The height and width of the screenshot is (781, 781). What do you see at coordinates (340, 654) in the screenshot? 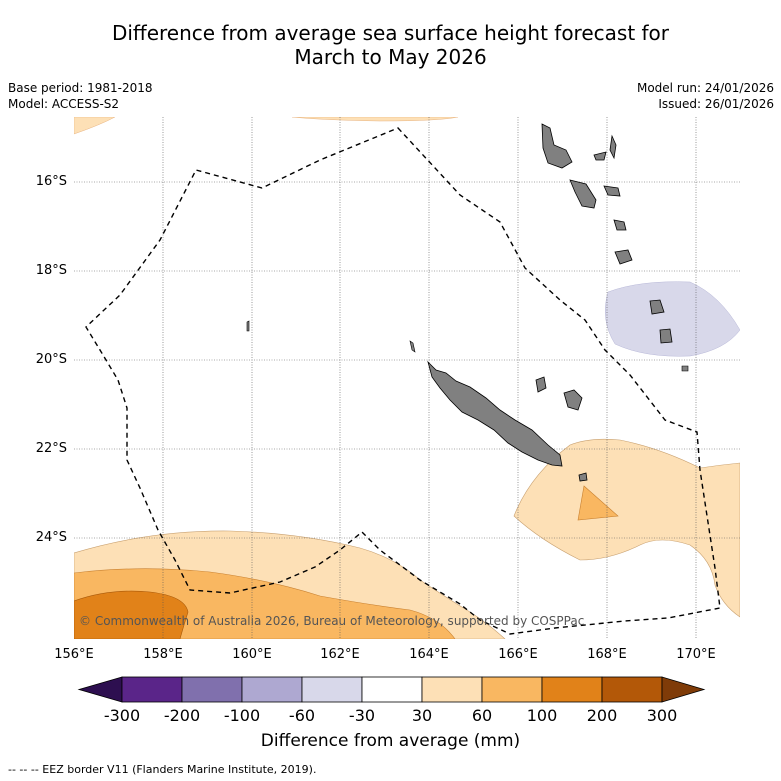
I see `lon-label-162e: 162°E` at bounding box center [340, 654].